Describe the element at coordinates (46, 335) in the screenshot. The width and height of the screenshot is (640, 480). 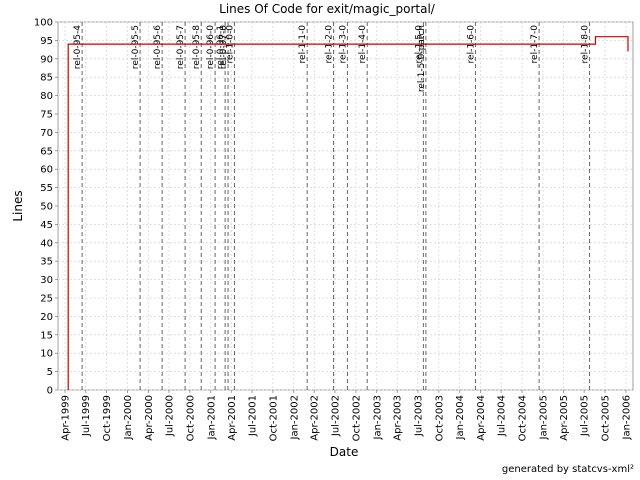
I see `y-tick-label: 15` at that location.